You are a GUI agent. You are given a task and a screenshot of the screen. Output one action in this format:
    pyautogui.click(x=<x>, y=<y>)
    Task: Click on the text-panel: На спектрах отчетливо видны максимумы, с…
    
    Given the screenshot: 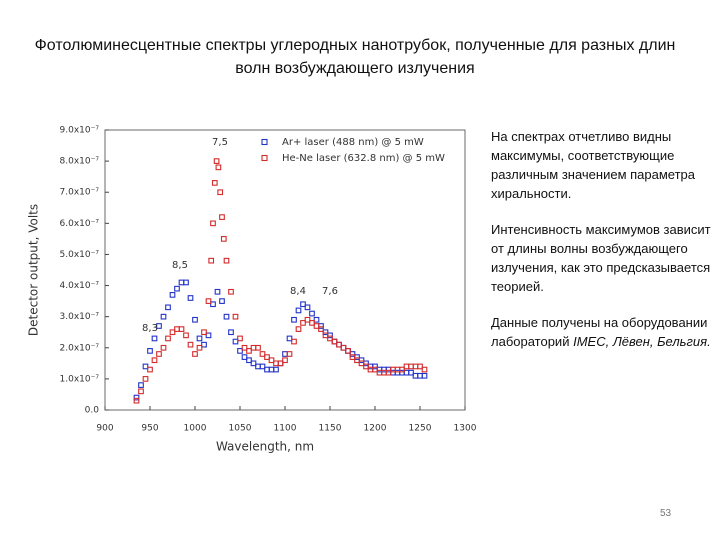 What is the action you would take?
    pyautogui.click(x=602, y=247)
    